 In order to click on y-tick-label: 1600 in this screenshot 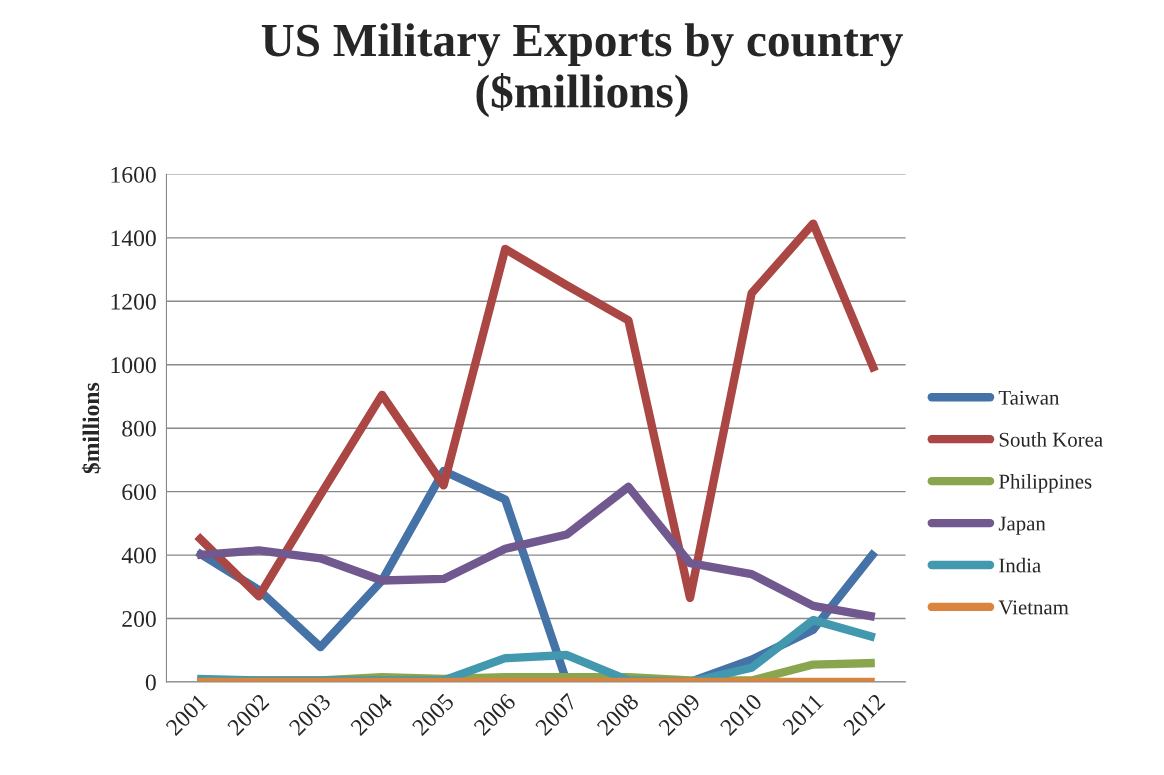, I will do `click(133, 174)`.